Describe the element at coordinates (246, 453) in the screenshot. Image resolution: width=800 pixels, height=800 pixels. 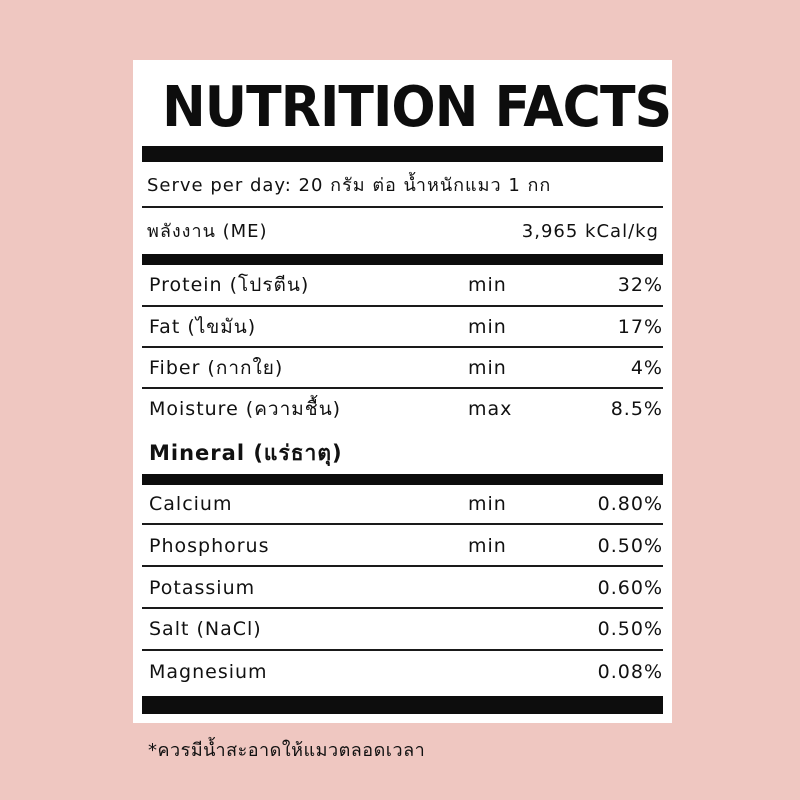
I see `mineral-heading: Mineral (แร่ธาตุ)` at that location.